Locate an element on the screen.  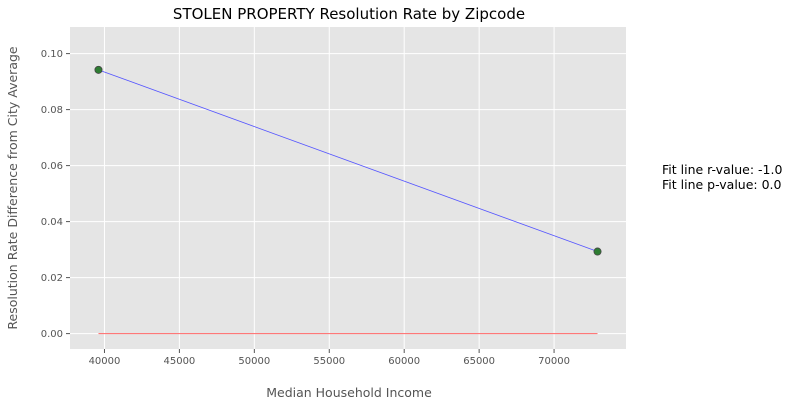
y-tick-label: 0.10 is located at coordinates (52, 54).